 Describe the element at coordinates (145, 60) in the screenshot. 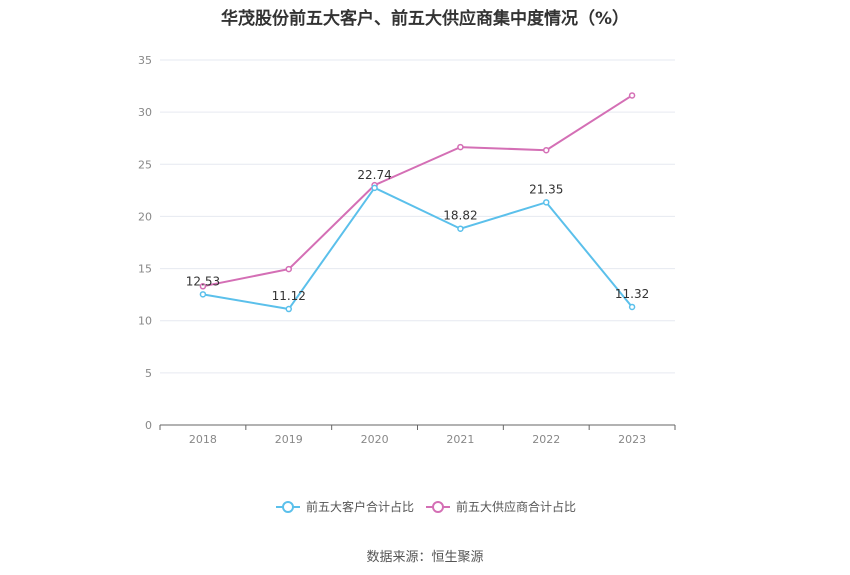

I see `y-tick-label: 35` at that location.